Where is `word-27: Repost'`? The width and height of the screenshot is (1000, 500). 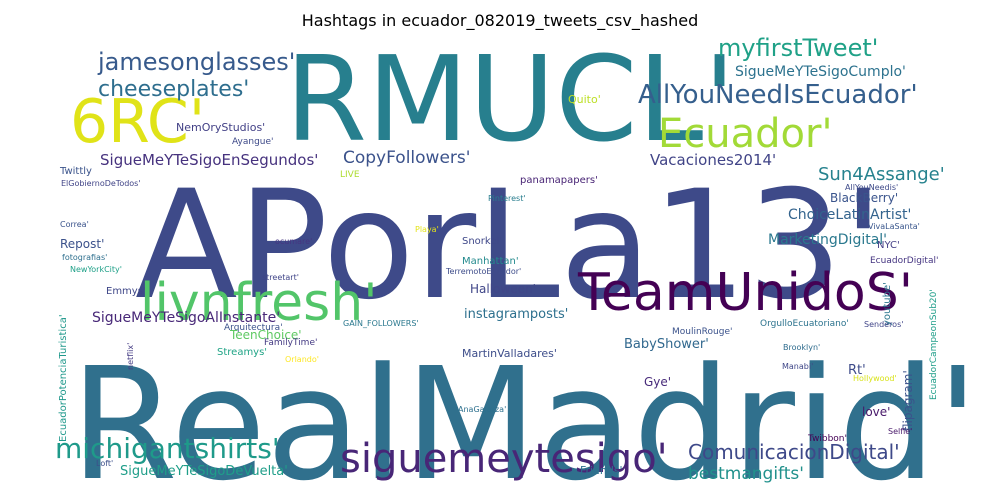
word-27: Repost' is located at coordinates (82, 244).